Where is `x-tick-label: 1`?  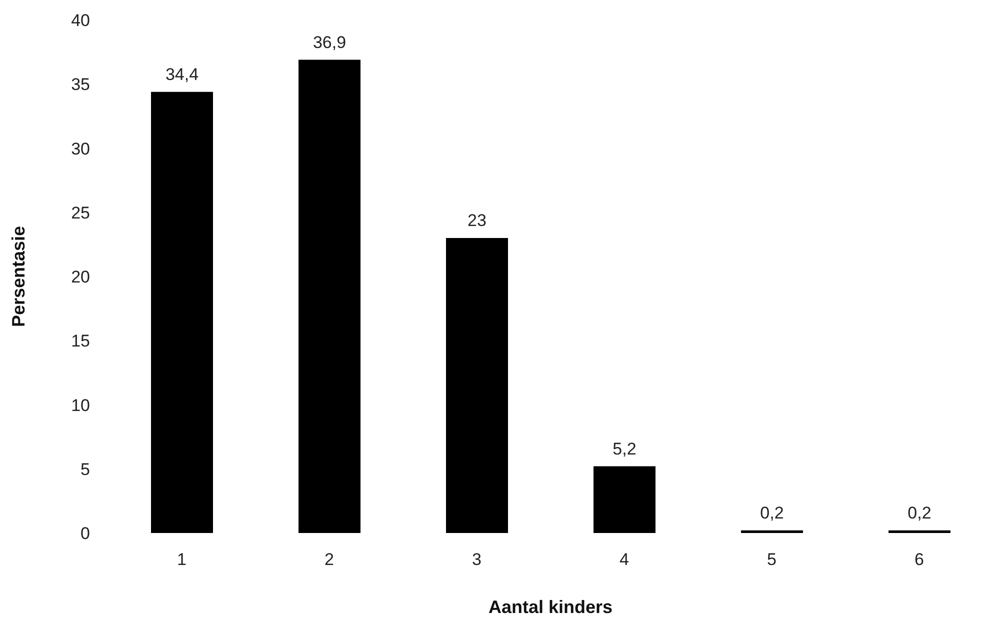
x-tick-label: 1 is located at coordinates (181, 560).